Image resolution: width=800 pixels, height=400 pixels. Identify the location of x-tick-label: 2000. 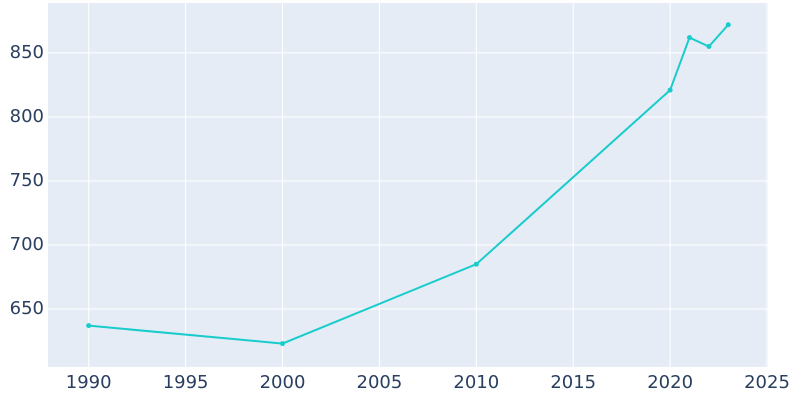
(283, 382).